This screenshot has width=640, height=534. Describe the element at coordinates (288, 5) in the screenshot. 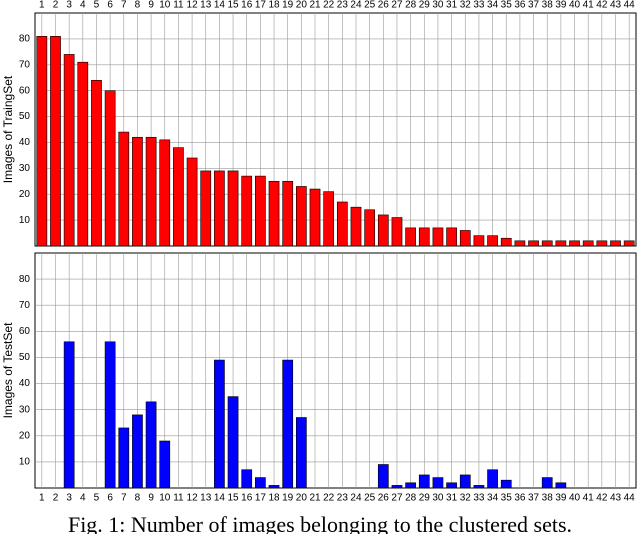

I see `x-tick-label: 19` at that location.